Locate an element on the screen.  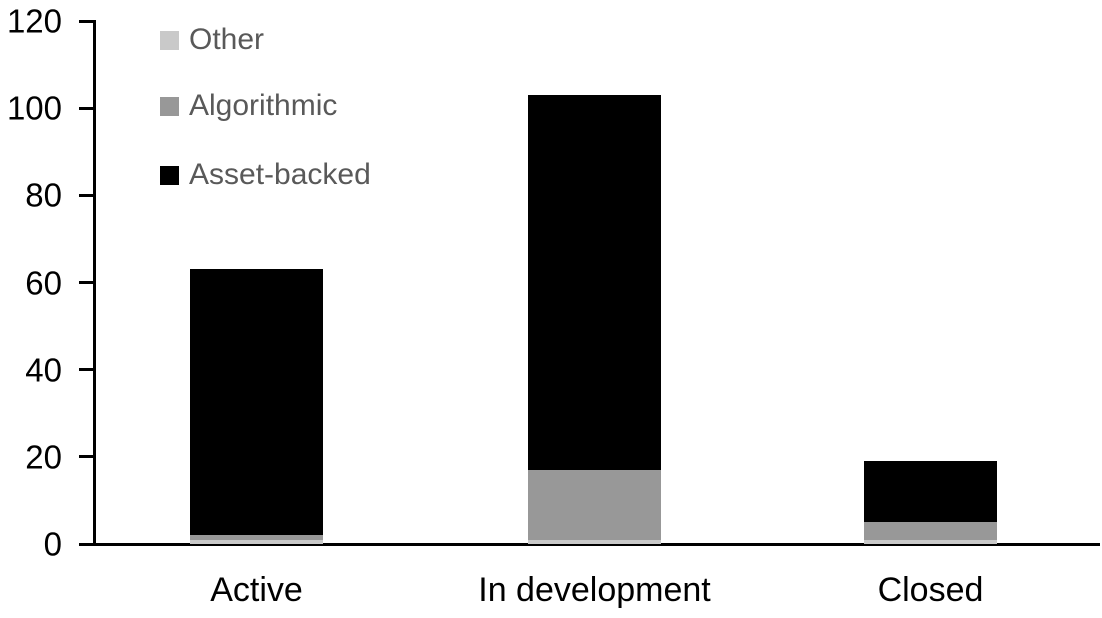
bar-segment-active-algorithmic is located at coordinates (256, 539).